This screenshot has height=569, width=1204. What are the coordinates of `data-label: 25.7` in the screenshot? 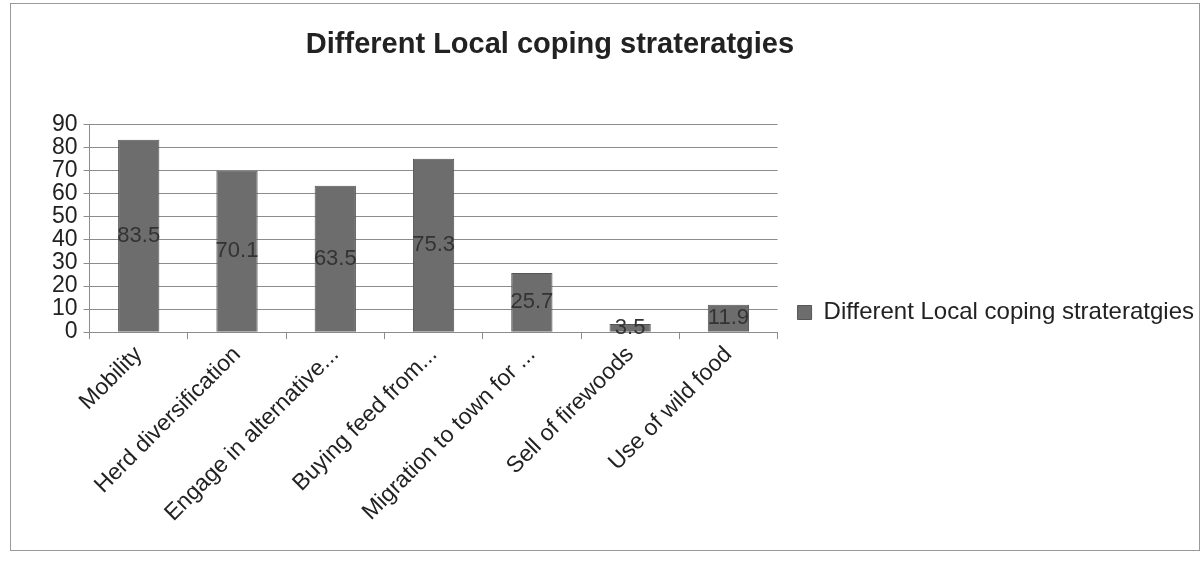 It's located at (532, 301).